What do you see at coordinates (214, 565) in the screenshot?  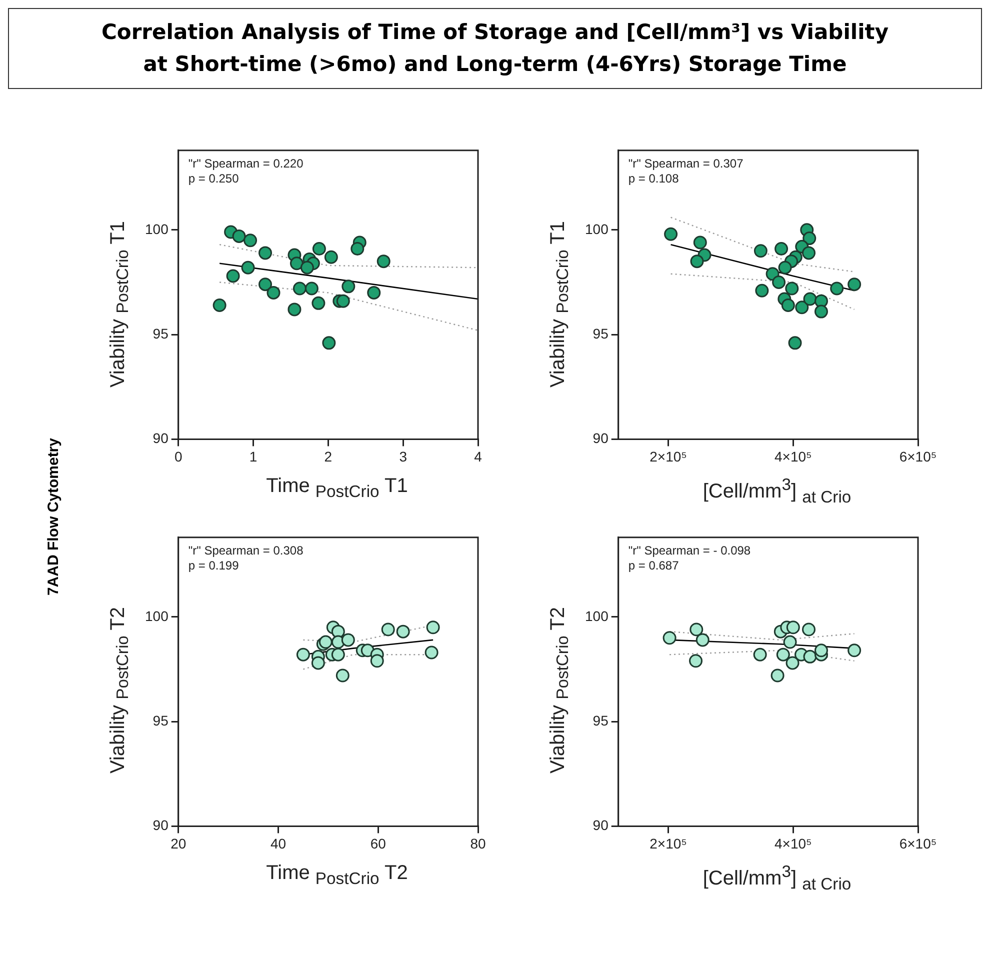 I see `annotation: p = 0.199` at bounding box center [214, 565].